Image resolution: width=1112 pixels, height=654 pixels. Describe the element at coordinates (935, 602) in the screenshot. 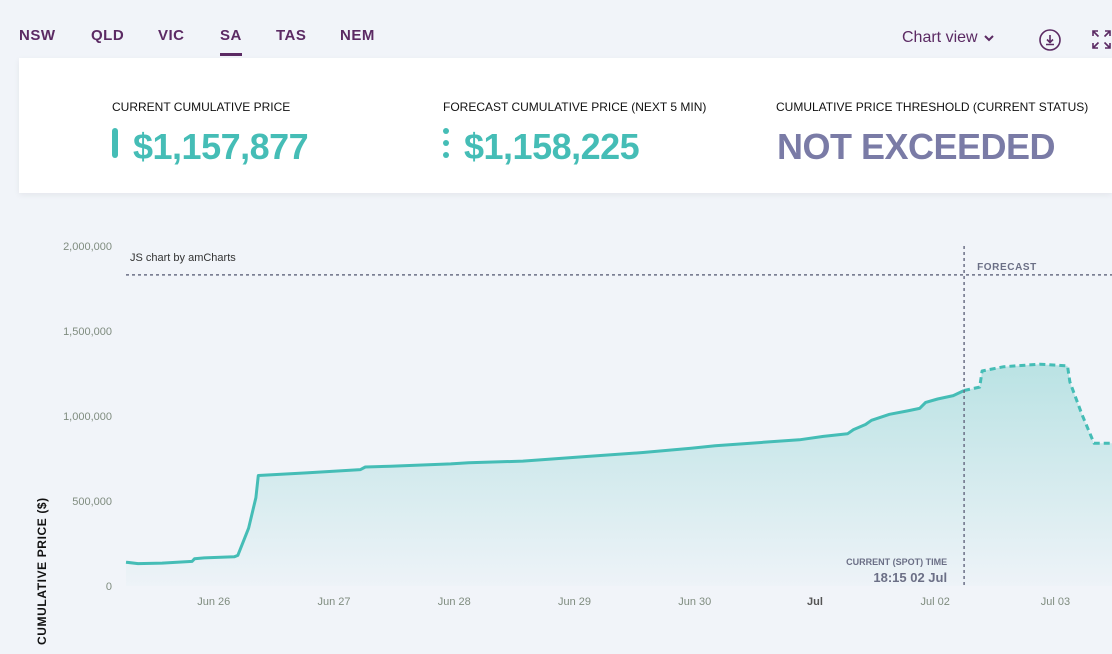

I see `x-tick-label: Jul 02` at that location.